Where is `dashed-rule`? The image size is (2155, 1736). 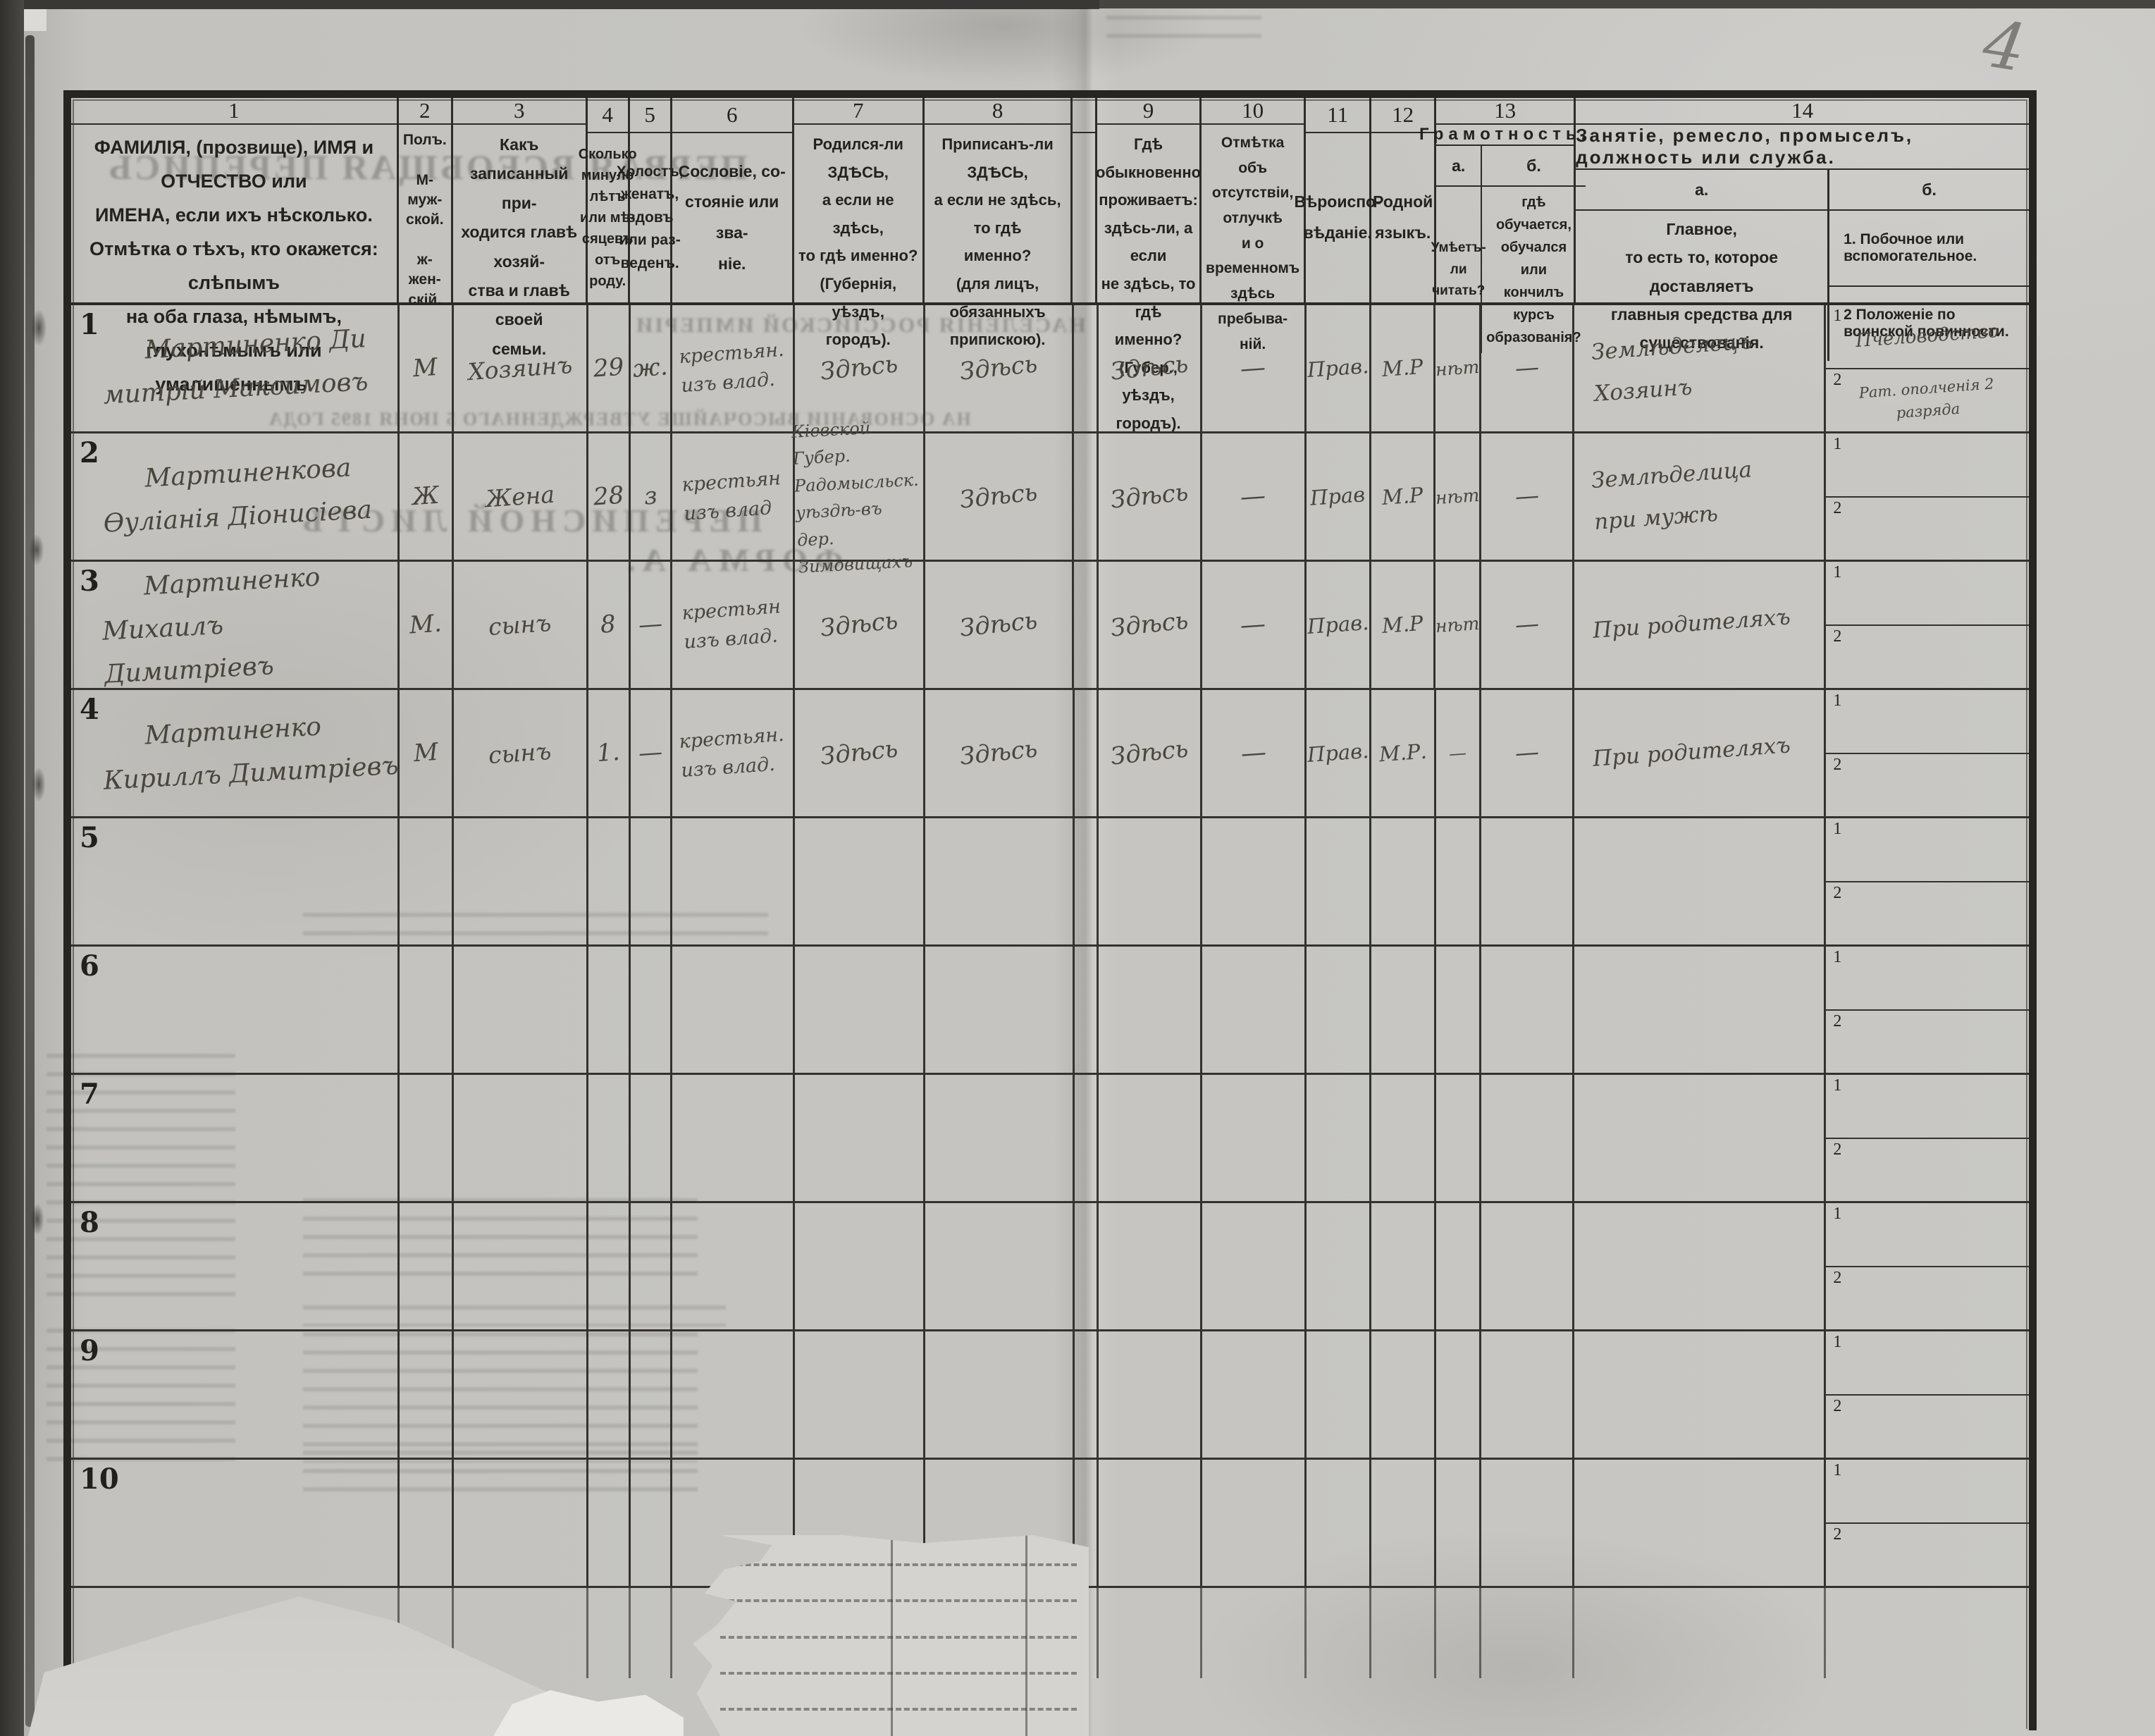 dashed-rule is located at coordinates (899, 1601).